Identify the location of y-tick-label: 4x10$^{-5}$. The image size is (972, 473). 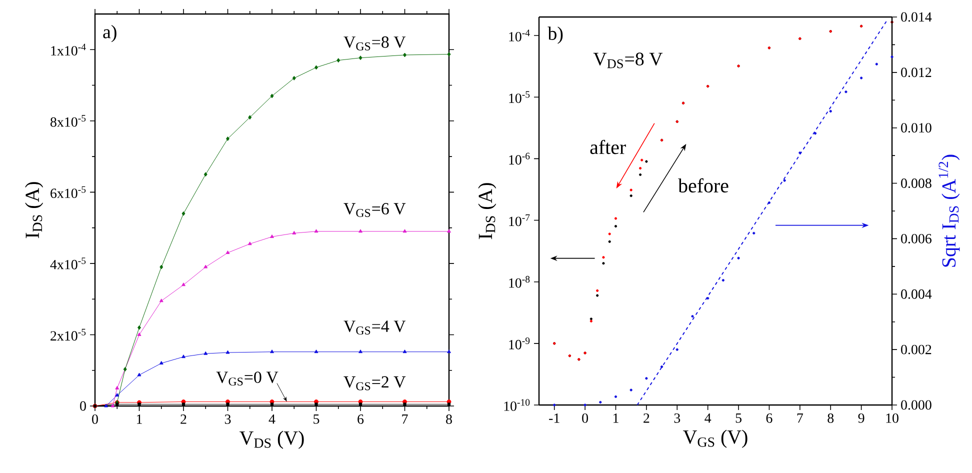
(68, 264).